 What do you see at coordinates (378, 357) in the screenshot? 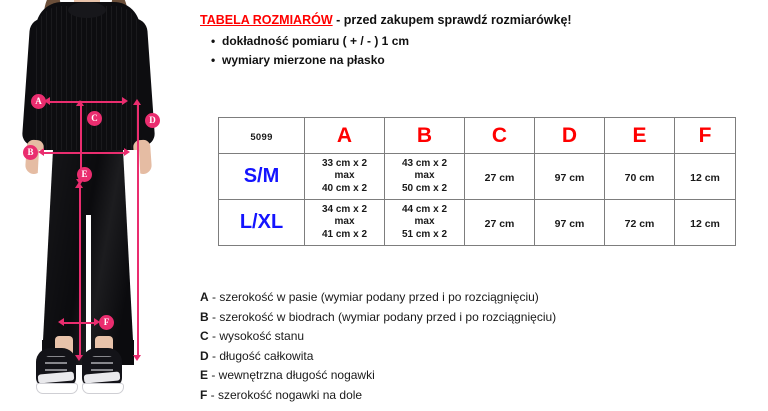
I see `legend-item-d: D - długość całkowita` at bounding box center [378, 357].